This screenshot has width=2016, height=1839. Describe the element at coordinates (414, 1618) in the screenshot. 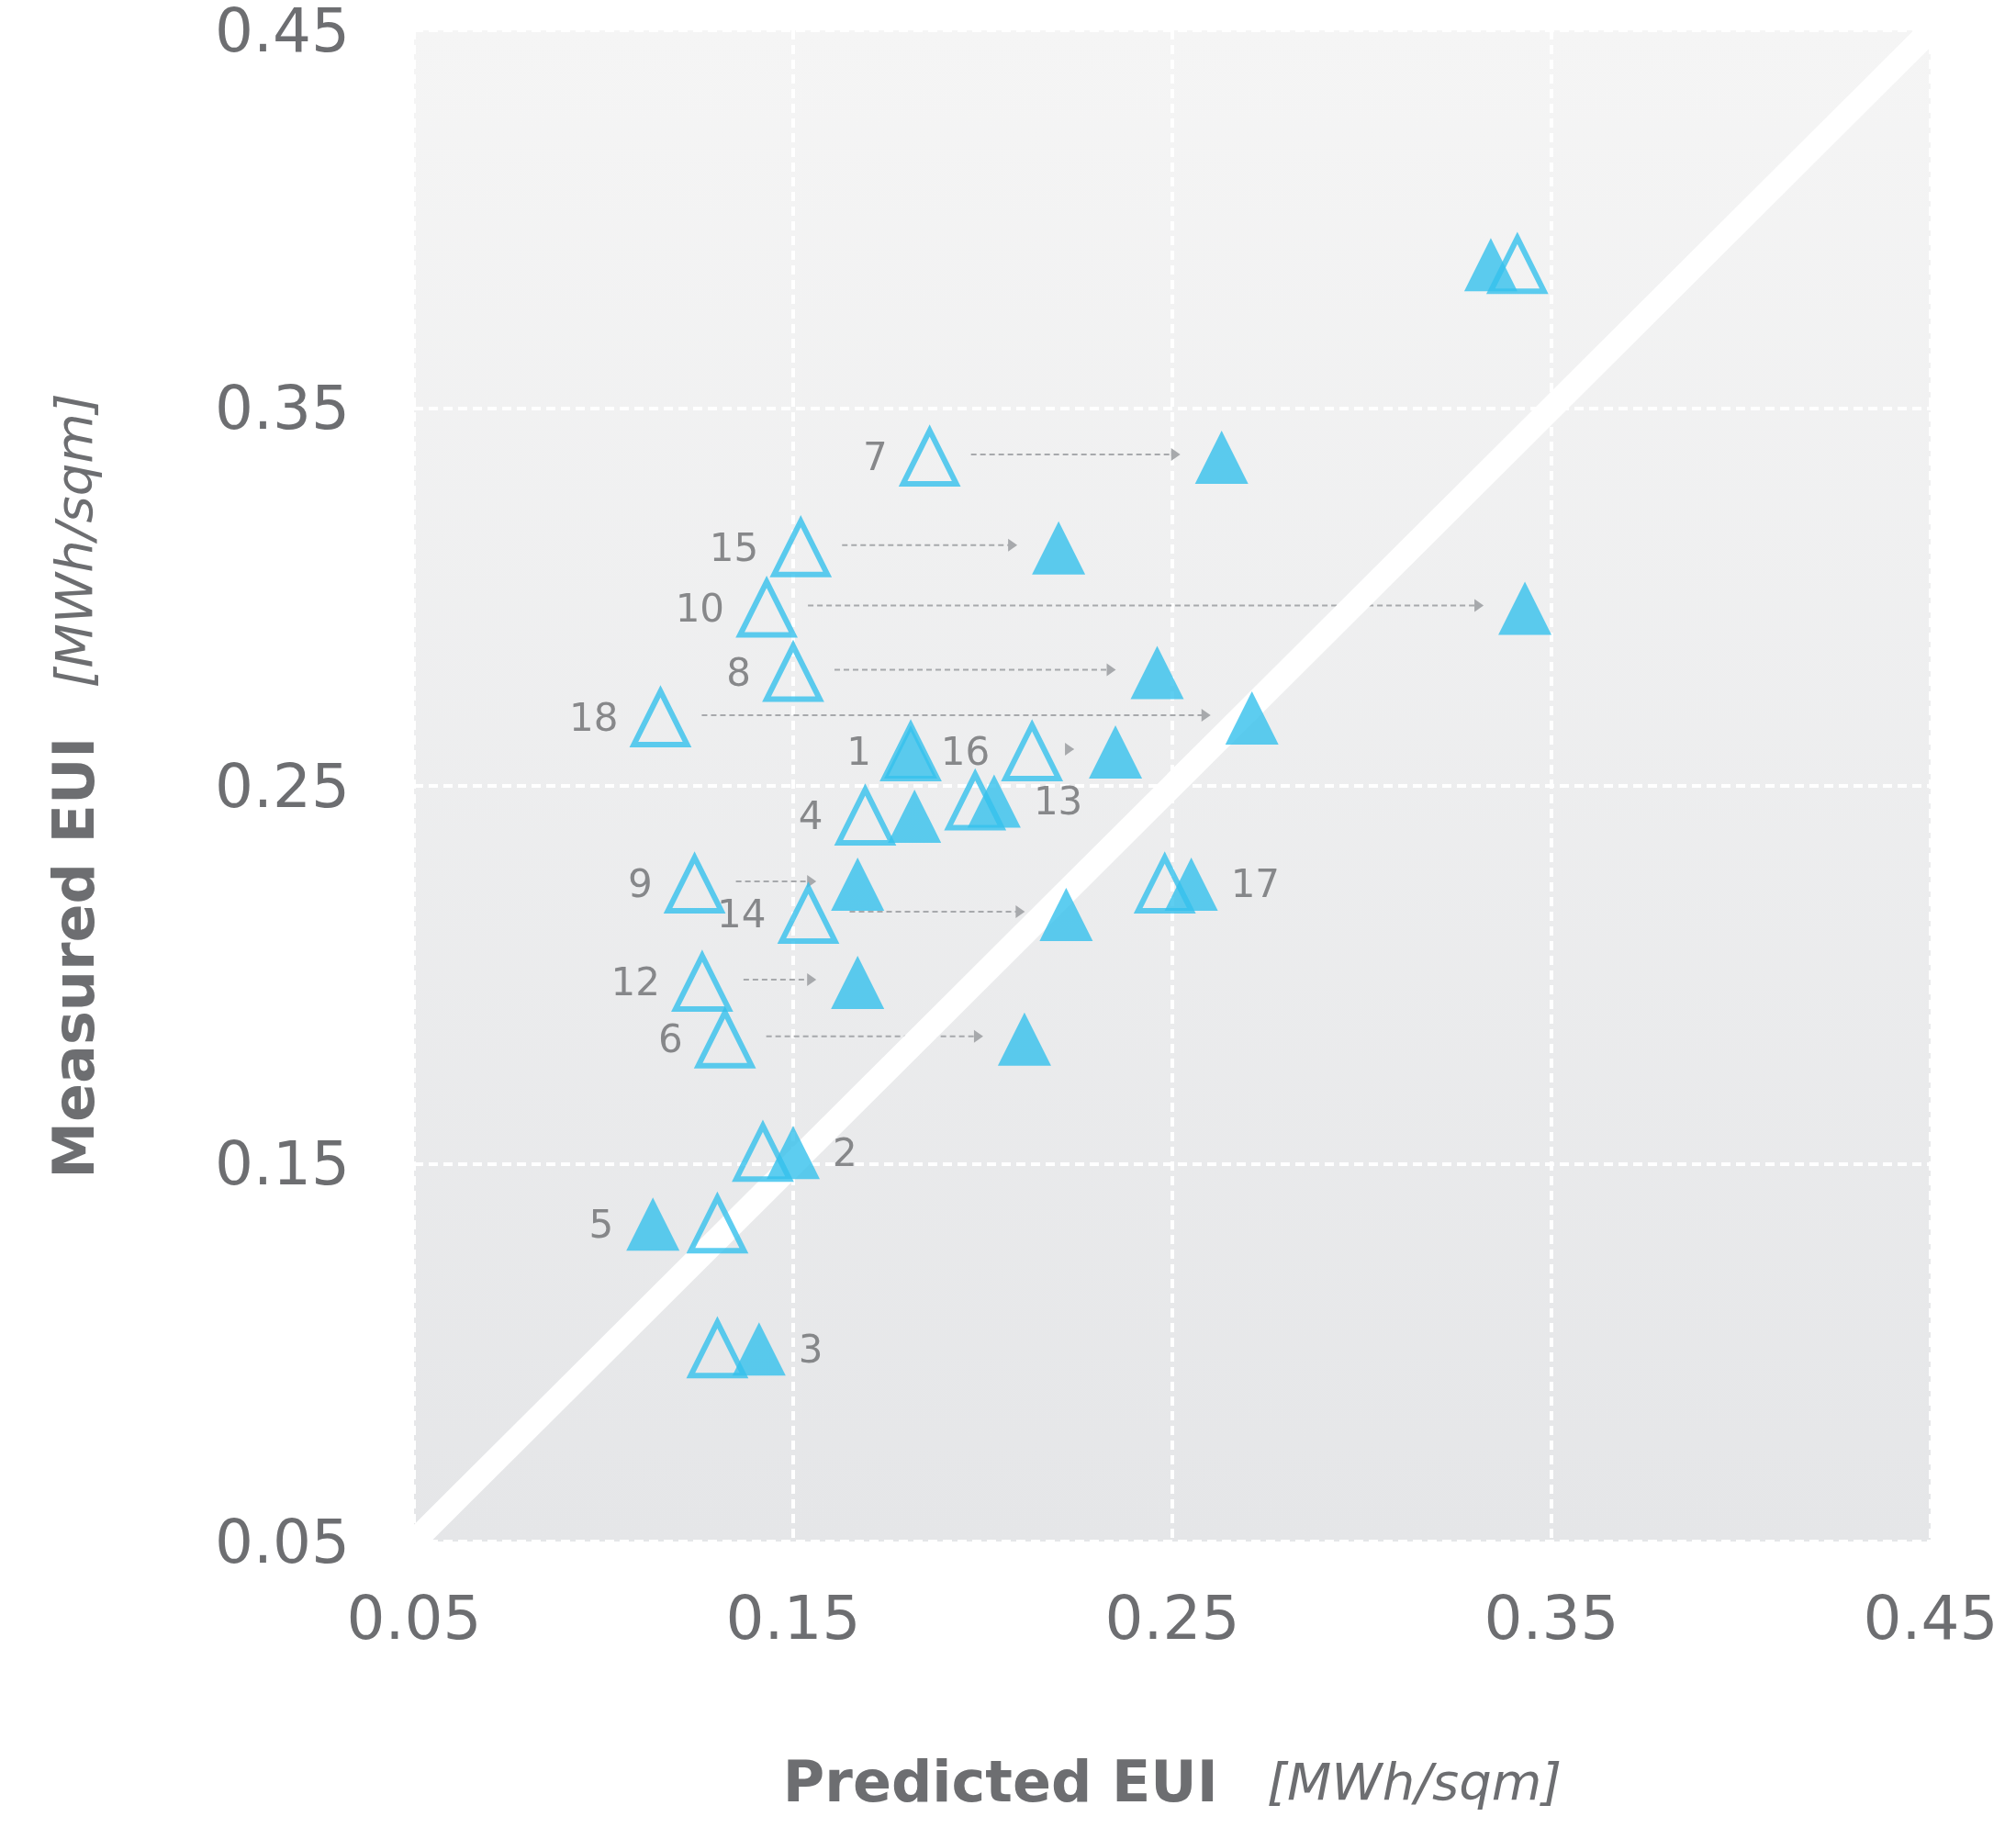

I see `x-tick-label: 0.05` at that location.